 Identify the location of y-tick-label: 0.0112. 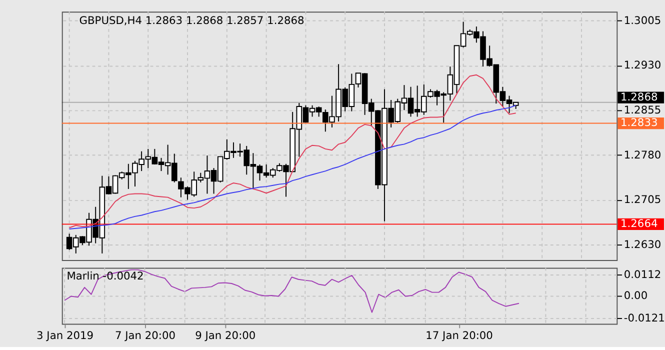
(643, 274).